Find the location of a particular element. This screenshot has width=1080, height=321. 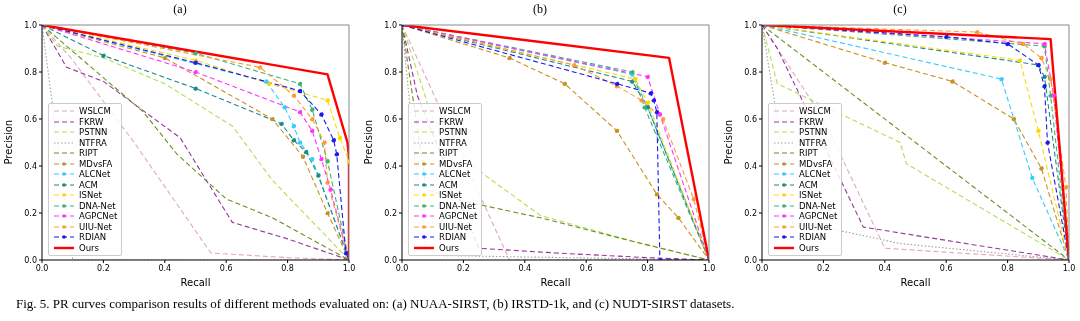

caption: Fig. 5. PR curves comparison results of different methods evaluated on: (a) NUAA-SIRST, (b) IRSTD-1k, and (c) NUDT-SIRST datasets. is located at coordinates (375, 304).